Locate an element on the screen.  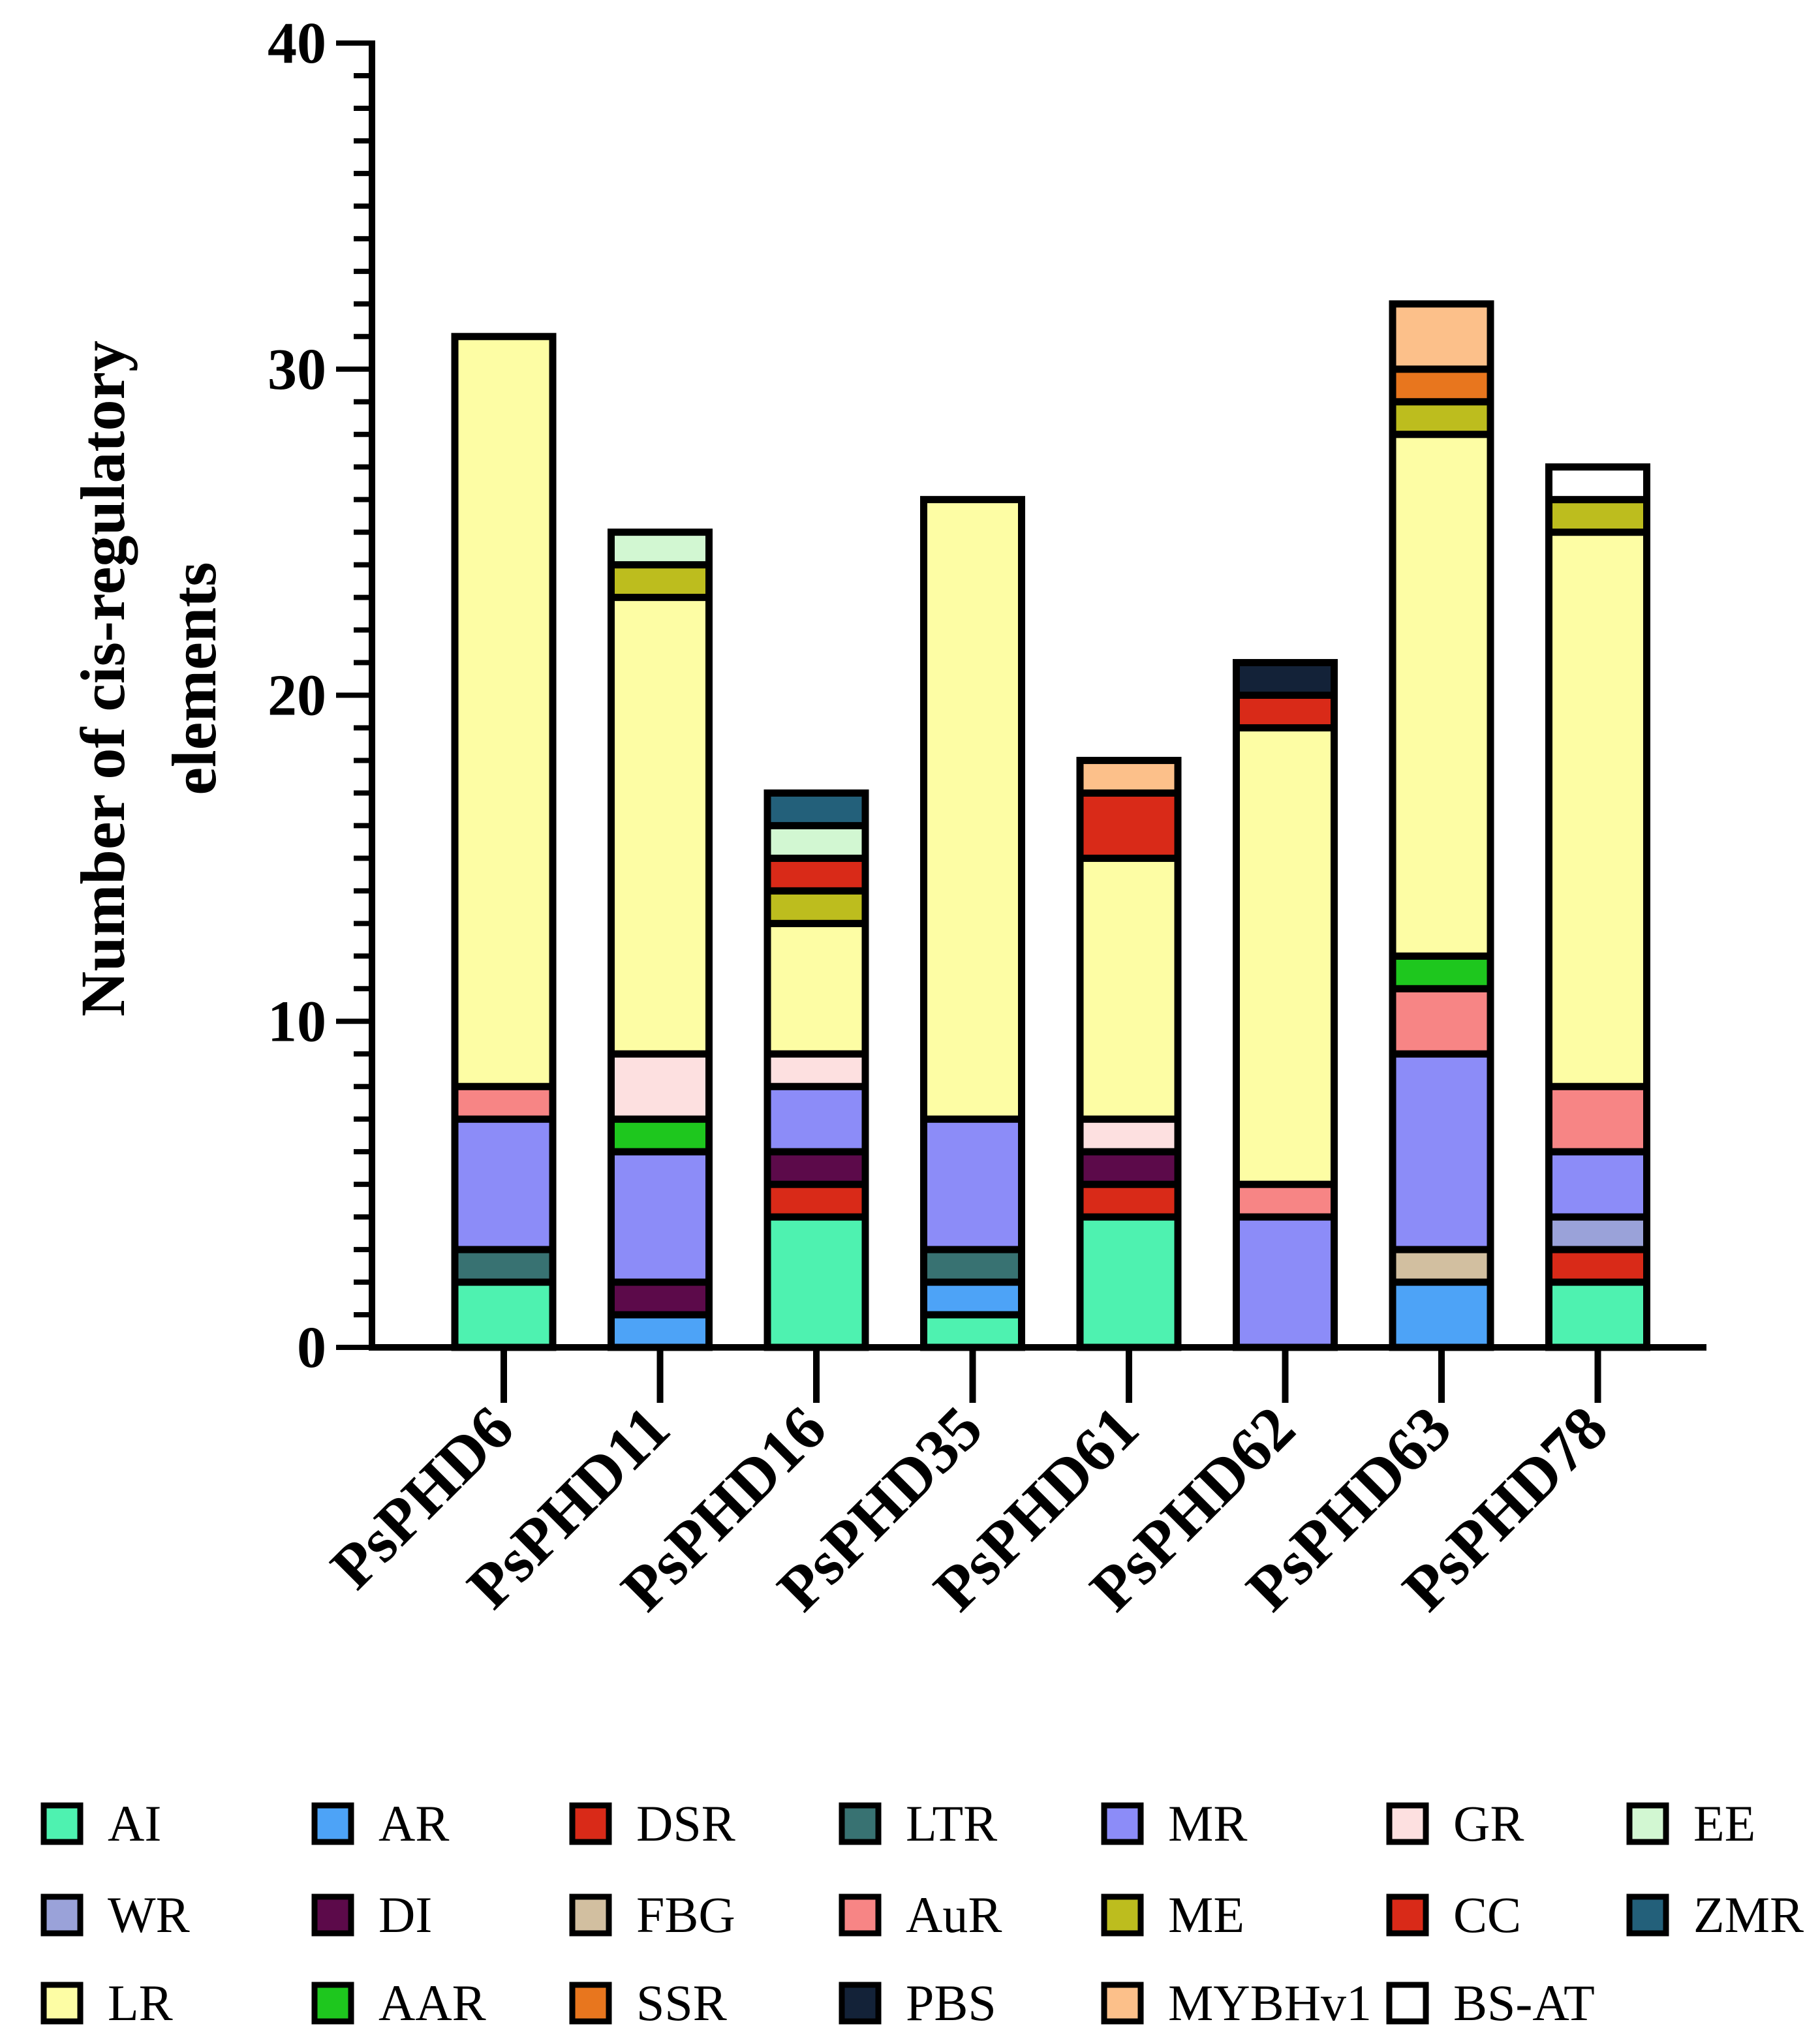
bar-segment-cc is located at coordinates (1598, 1266).